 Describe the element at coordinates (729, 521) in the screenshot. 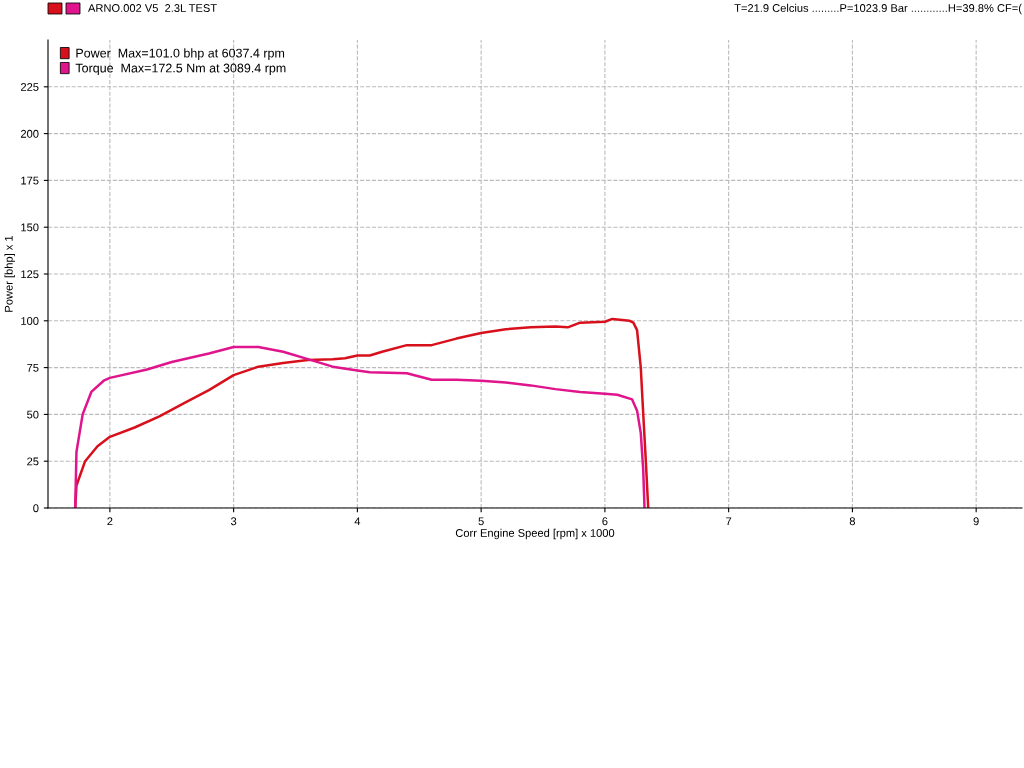

I see `x-tick-label: 7` at that location.